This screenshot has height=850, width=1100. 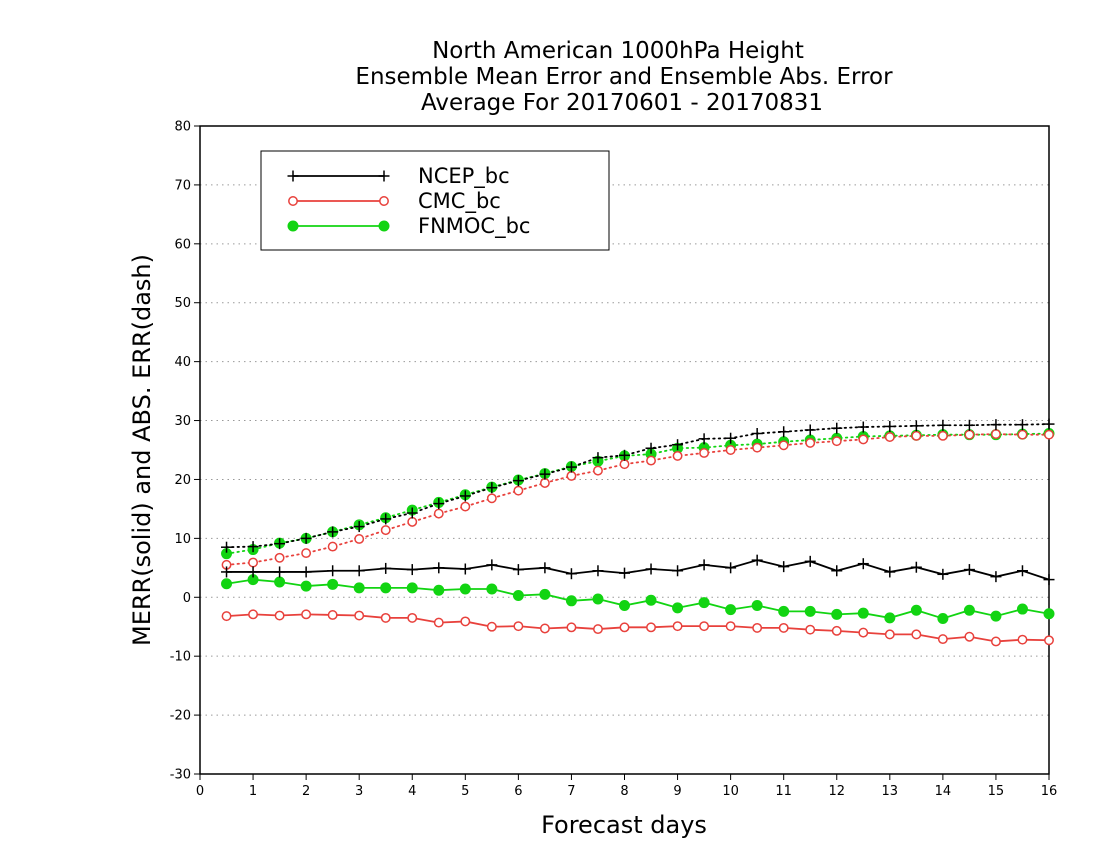 I want to click on legend-marker-end-ncep-bc, so click(x=384, y=176).